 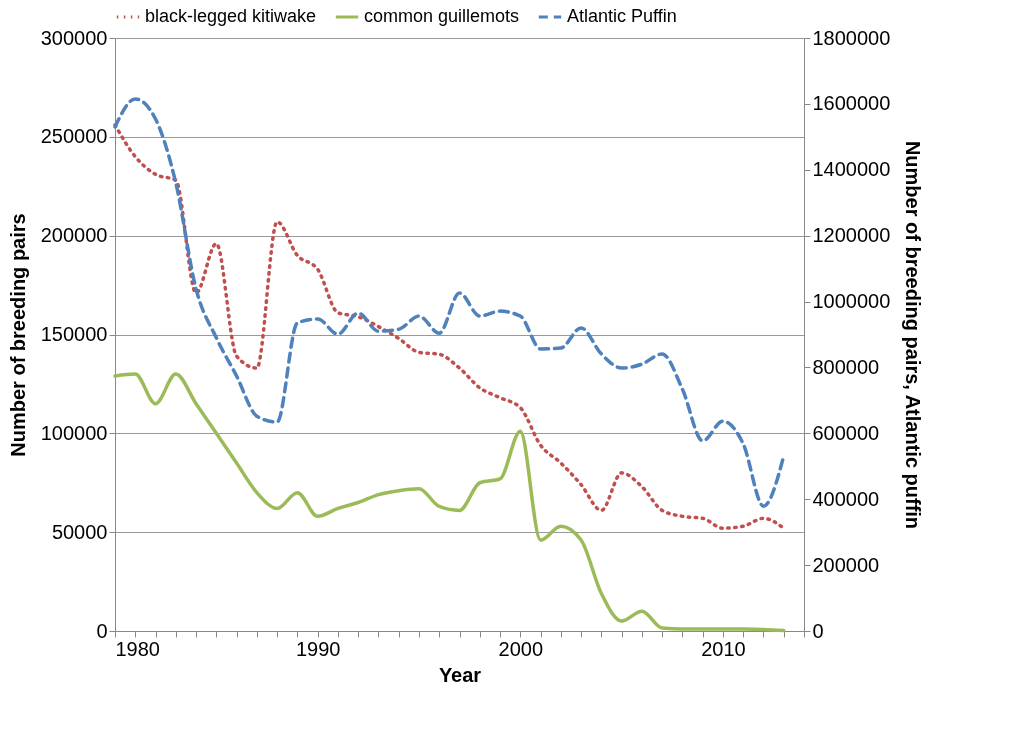 What do you see at coordinates (79, 531) in the screenshot?
I see `y-tick-label: 50000` at bounding box center [79, 531].